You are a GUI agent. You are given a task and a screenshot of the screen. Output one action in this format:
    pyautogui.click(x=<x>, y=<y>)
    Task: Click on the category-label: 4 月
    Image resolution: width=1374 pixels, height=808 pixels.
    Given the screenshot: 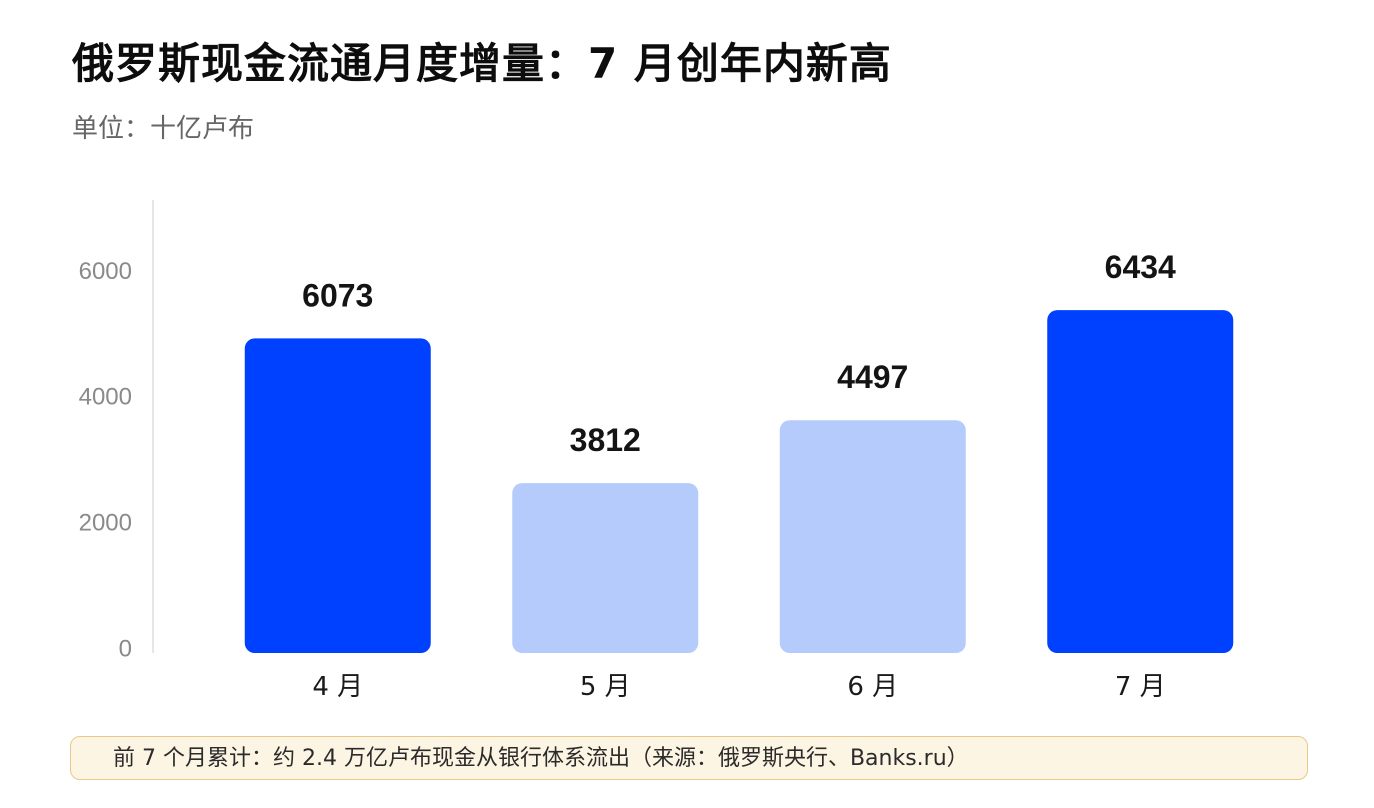 What is the action you would take?
    pyautogui.click(x=337, y=687)
    